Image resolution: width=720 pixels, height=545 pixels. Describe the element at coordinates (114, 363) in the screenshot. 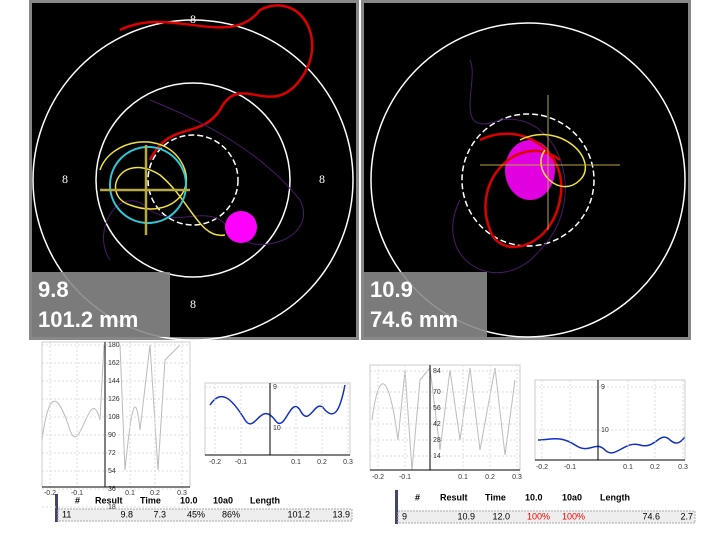

I see `y-tick-label: 162` at that location.